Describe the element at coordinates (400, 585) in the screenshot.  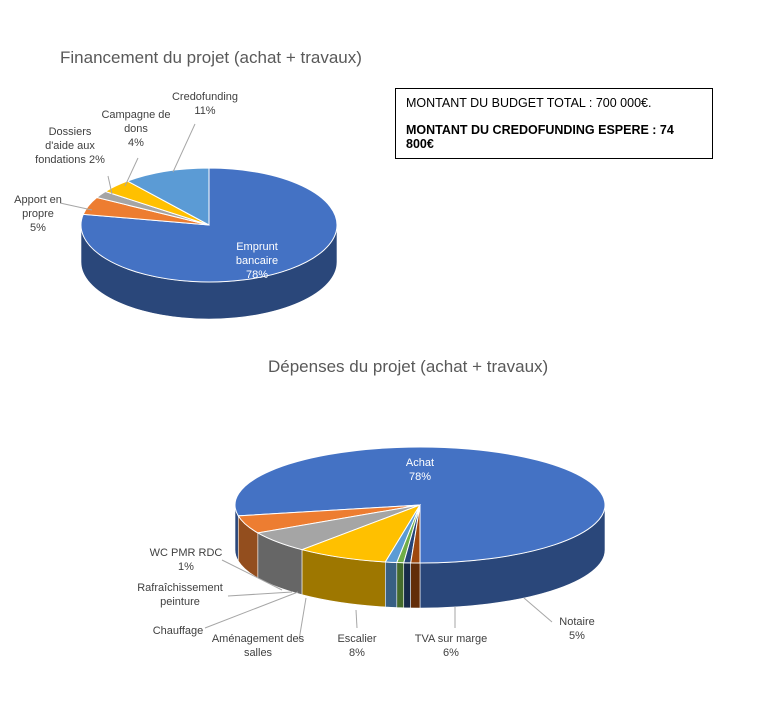
I see `pie-side-chauffage` at that location.